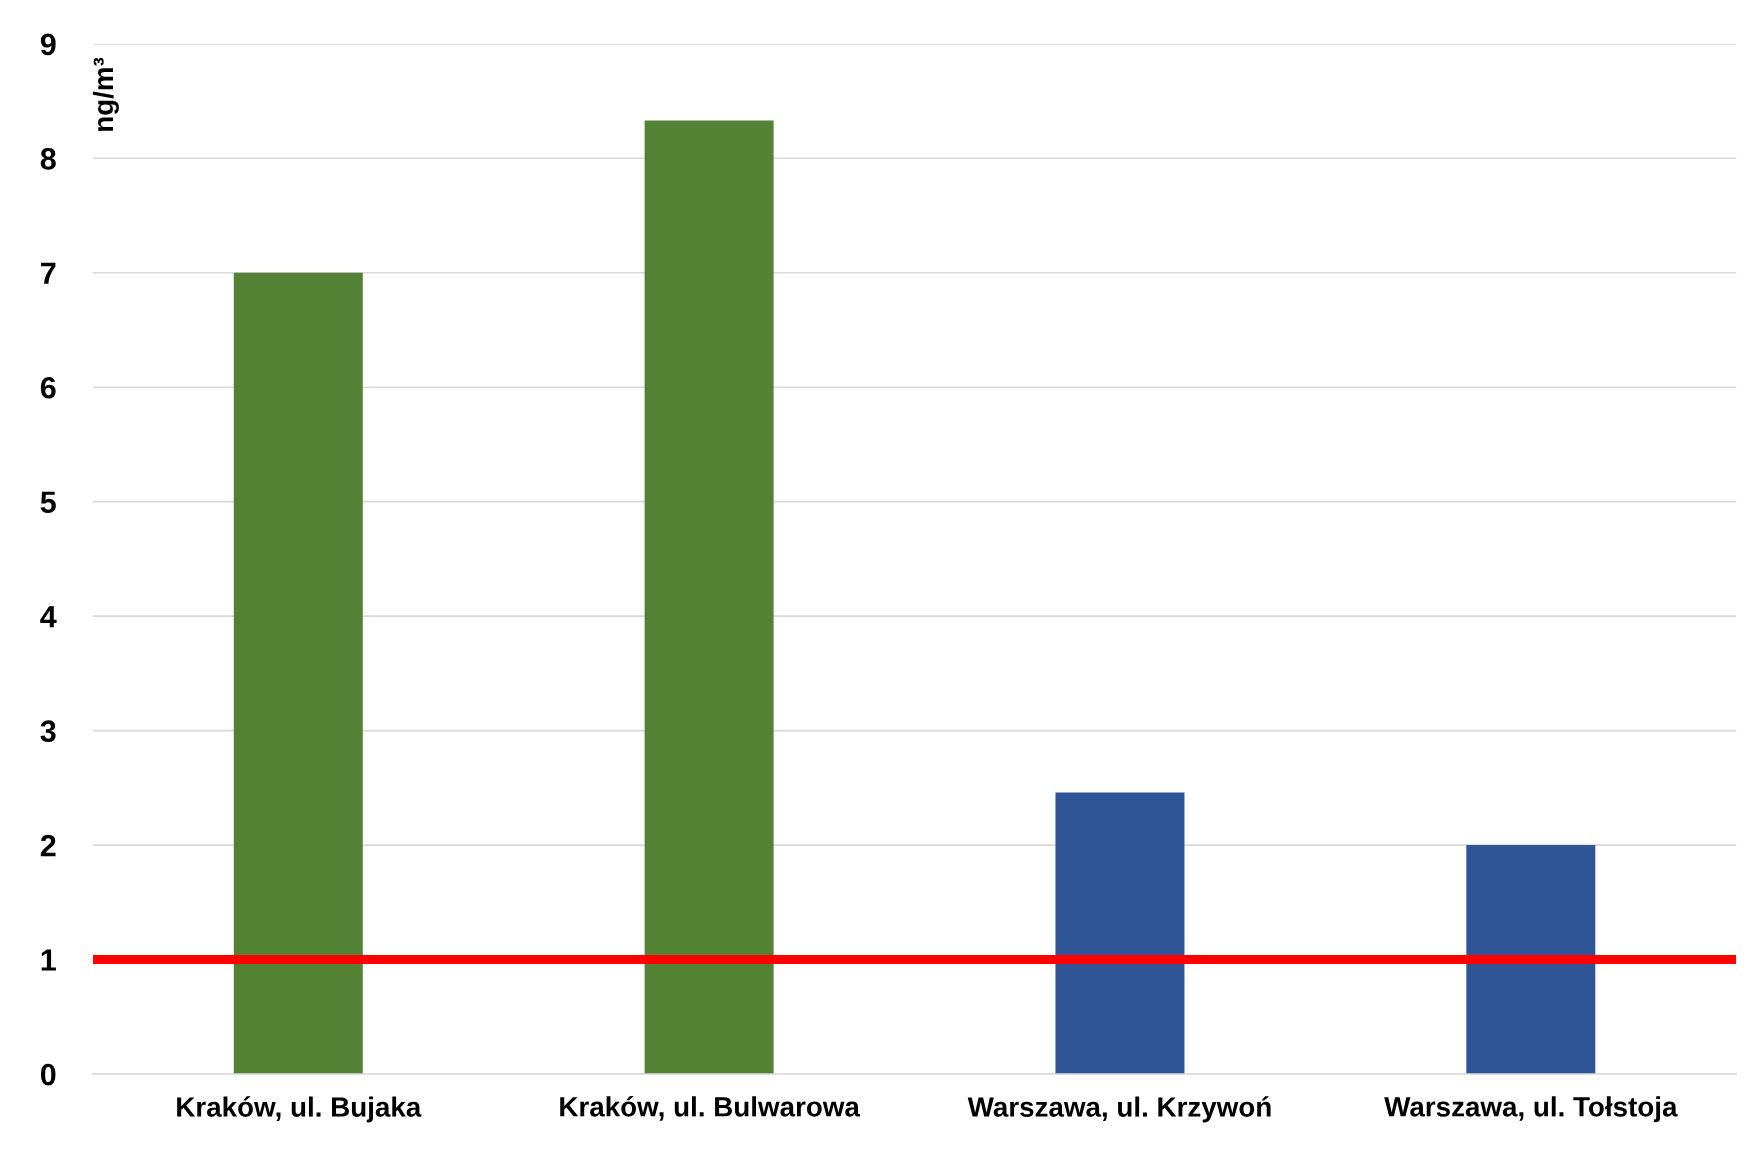 This screenshot has height=1153, width=1752. I want to click on y-axis-title: ng/m³, so click(105, 94).